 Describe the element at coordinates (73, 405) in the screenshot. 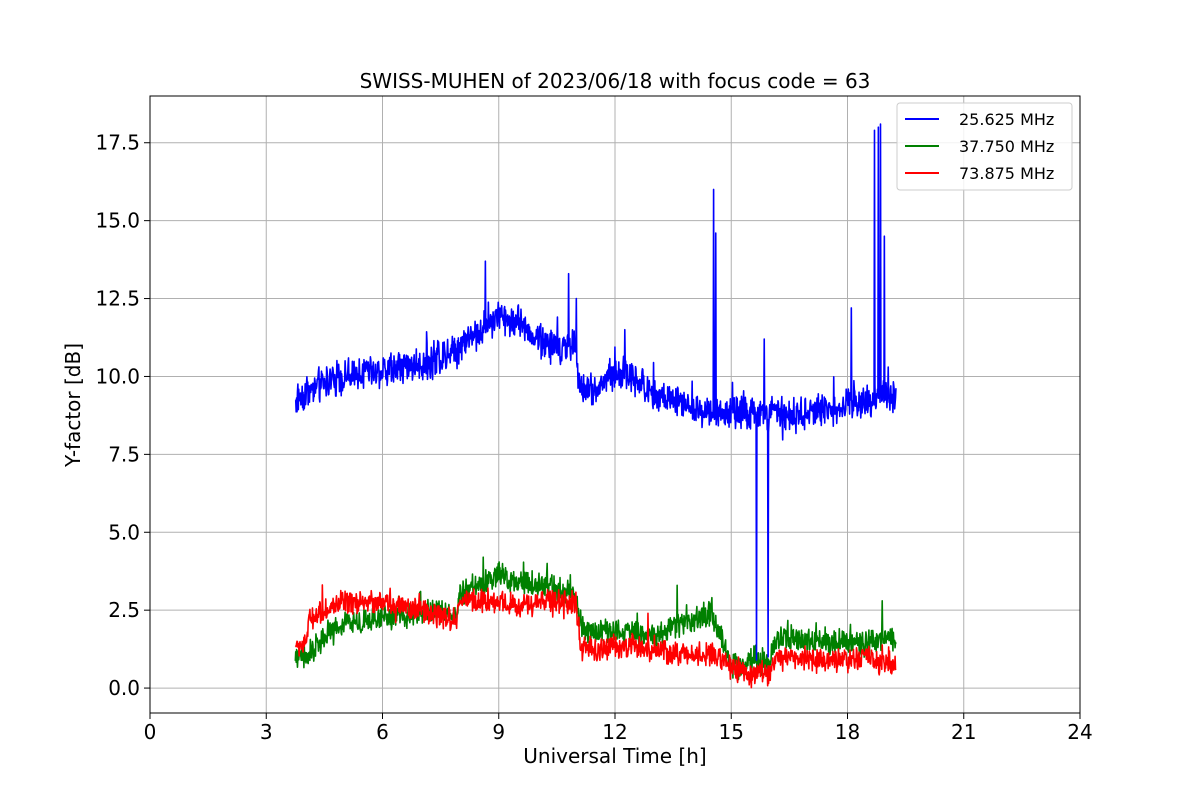

I see `y-axis-label: Y-factor [dB]` at that location.